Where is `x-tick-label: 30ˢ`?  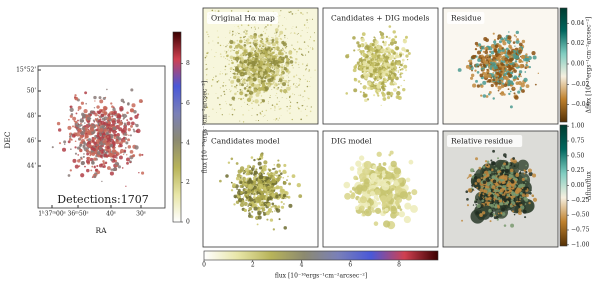 x-tick-label: 30ˢ is located at coordinates (141, 214).